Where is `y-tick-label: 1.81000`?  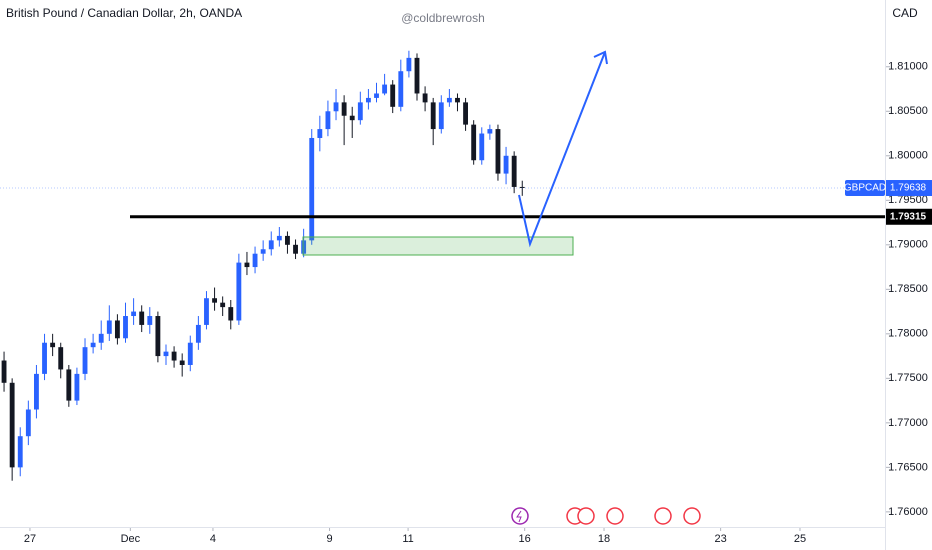
y-tick-label: 1.81000 is located at coordinates (908, 67).